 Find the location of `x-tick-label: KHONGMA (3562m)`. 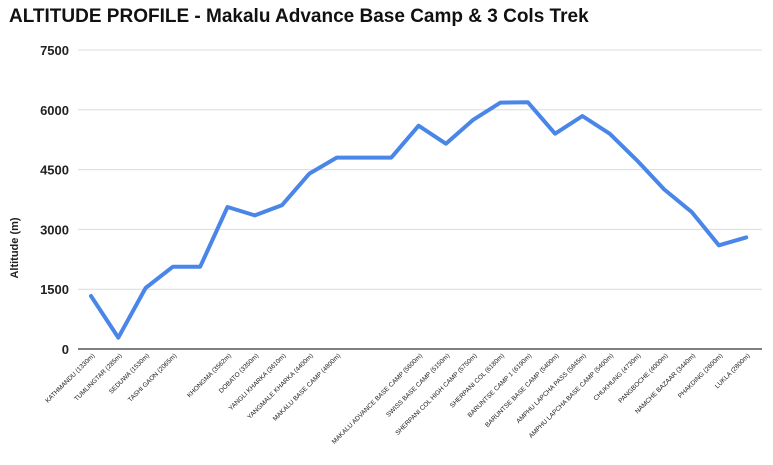

x-tick-label: KHONGMA (3562m) is located at coordinates (209, 375).